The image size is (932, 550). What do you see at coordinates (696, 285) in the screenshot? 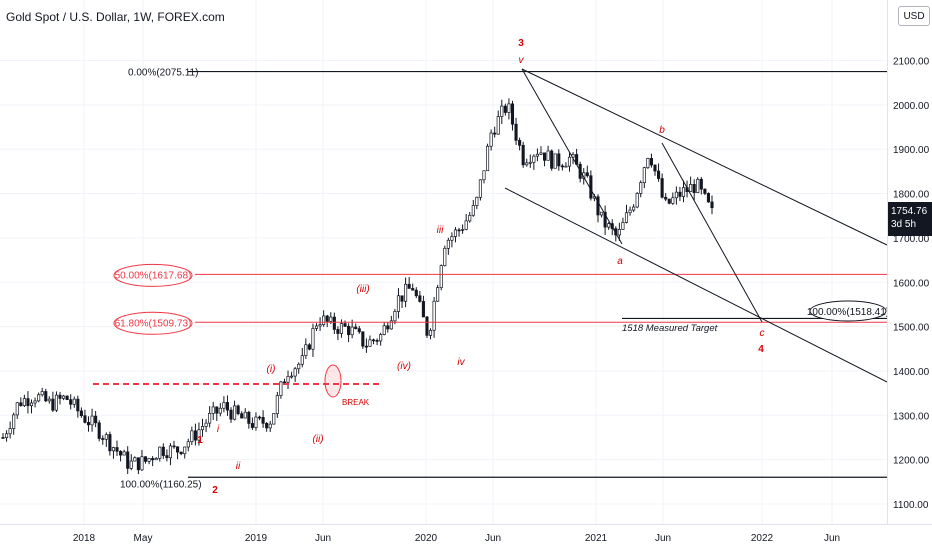
I see `channel-lower-line` at bounding box center [696, 285].